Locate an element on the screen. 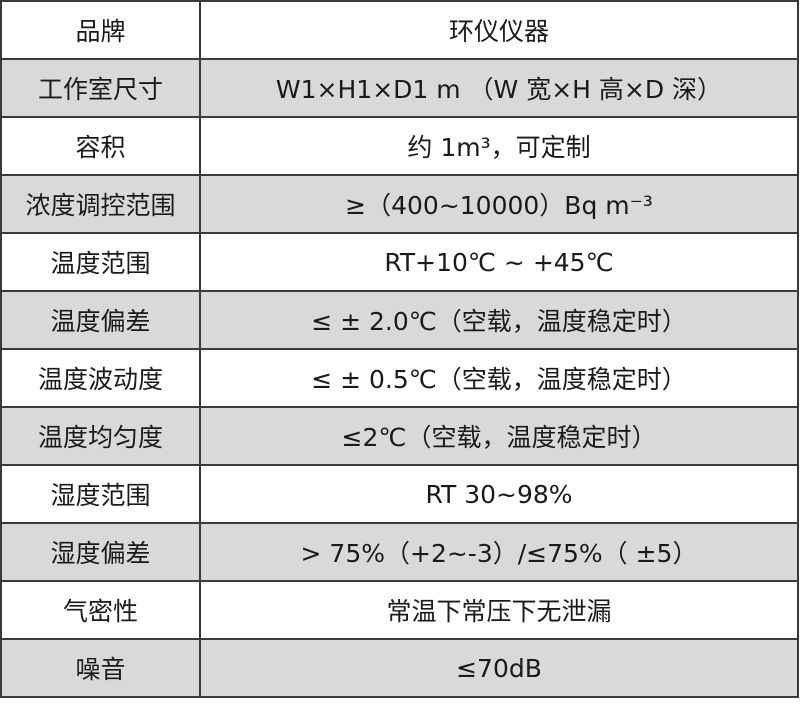 The width and height of the screenshot is (800, 727). table-row: 温度波动度 ≤ ± 0.5℃（空载，温度稳定时） is located at coordinates (399, 378).